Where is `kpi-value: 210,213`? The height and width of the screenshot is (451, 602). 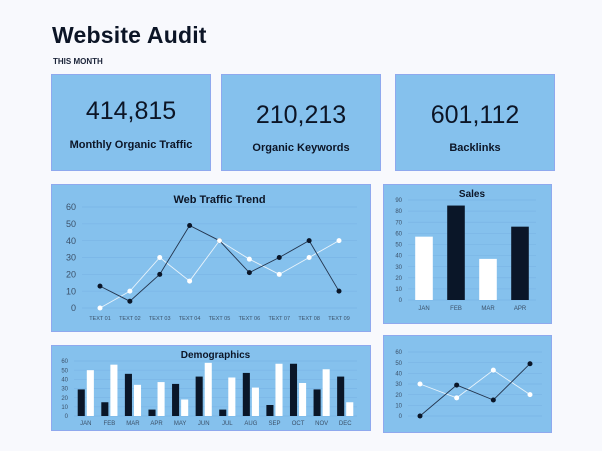 kpi-value: 210,213 is located at coordinates (301, 115).